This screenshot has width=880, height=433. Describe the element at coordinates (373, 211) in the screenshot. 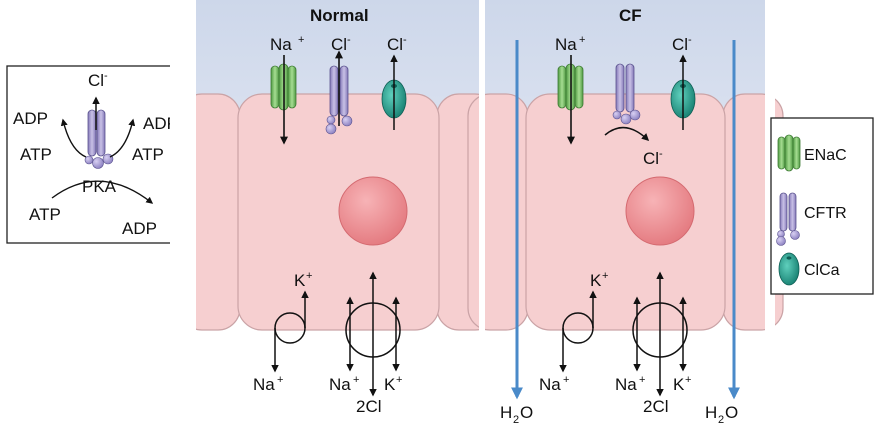

I see `normal-nucleus` at that location.